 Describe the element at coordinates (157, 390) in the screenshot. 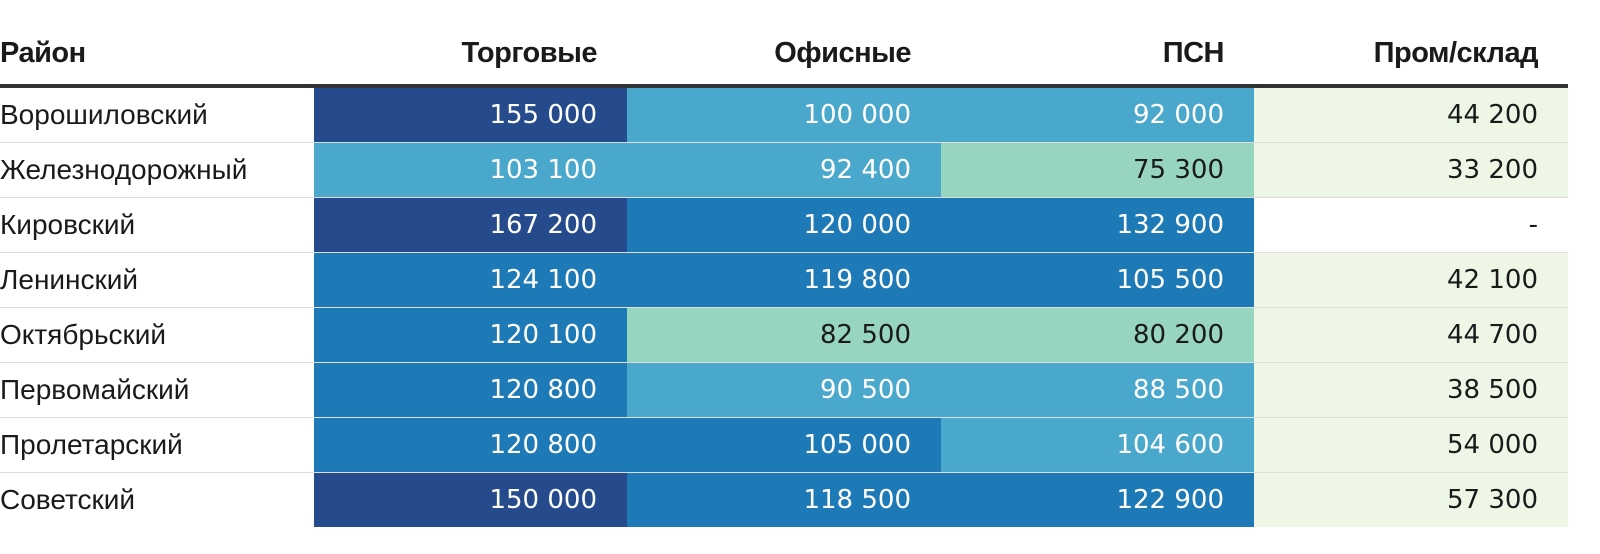

I see `row-label: Первомайский` at that location.